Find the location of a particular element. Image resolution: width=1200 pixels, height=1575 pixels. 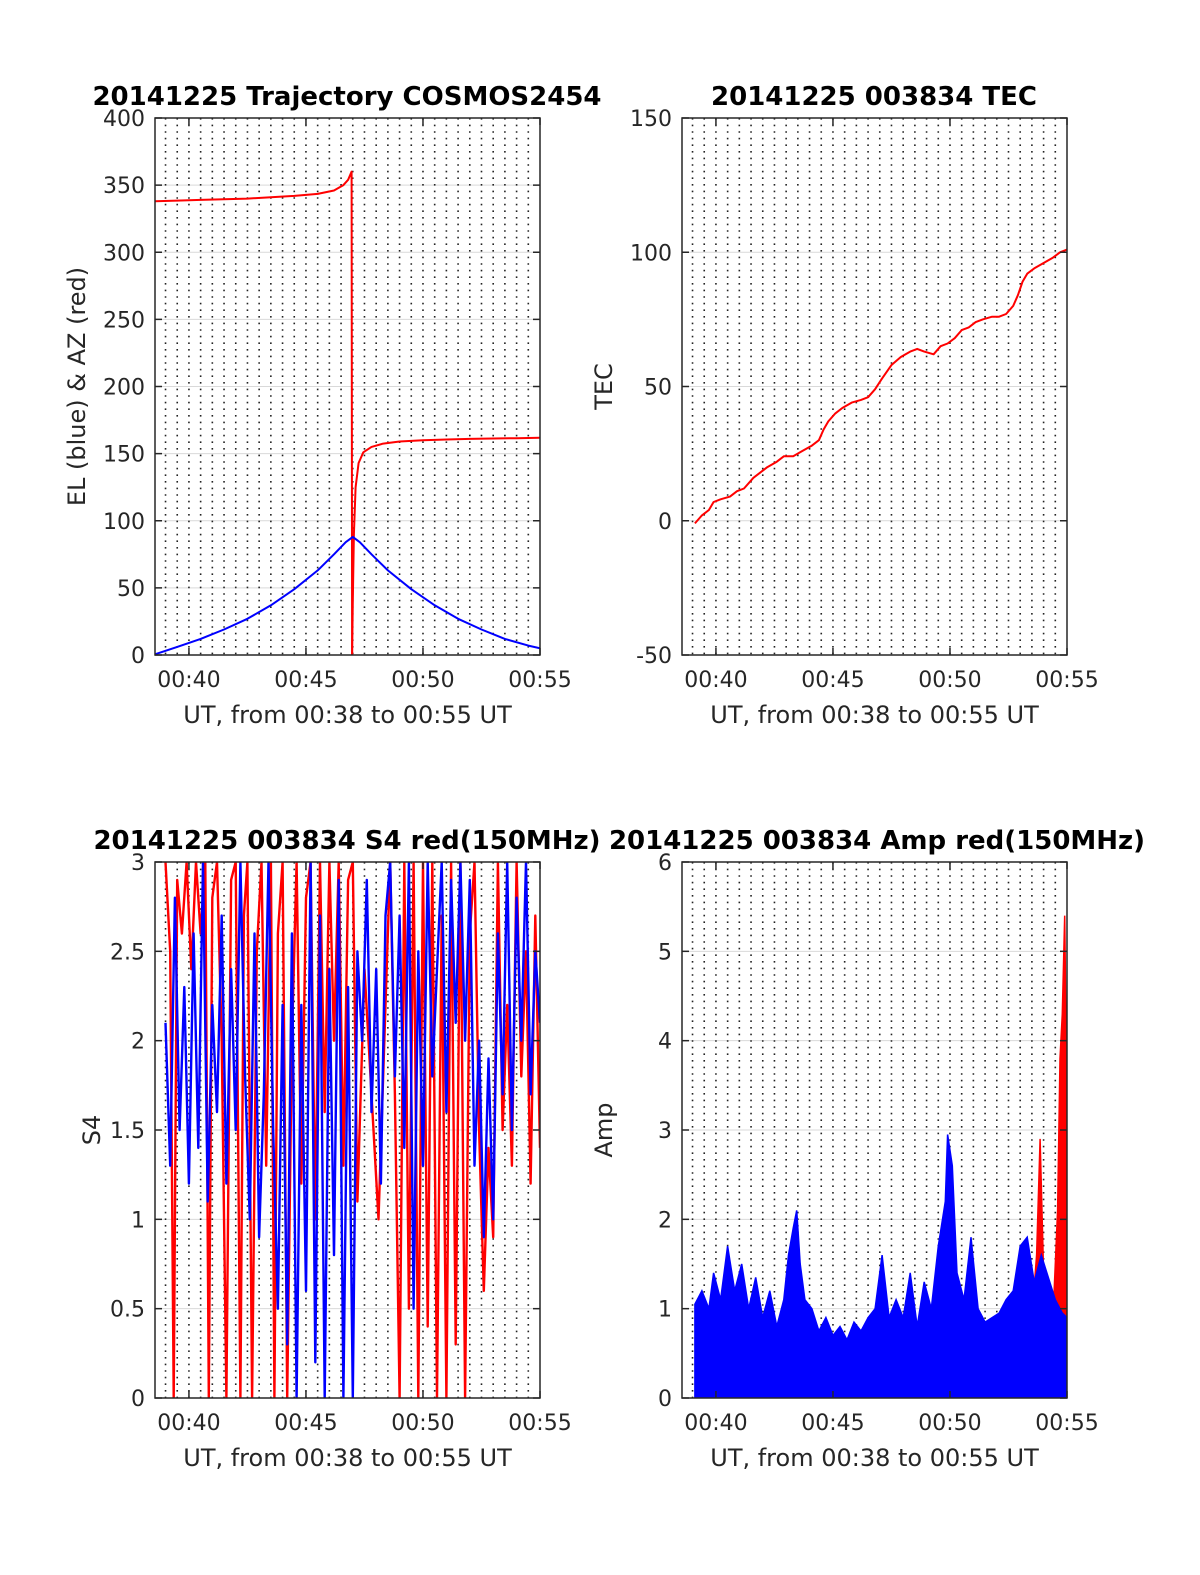

chart-title: 20141225 003834 S4 red(150MHz) is located at coordinates (346, 841).